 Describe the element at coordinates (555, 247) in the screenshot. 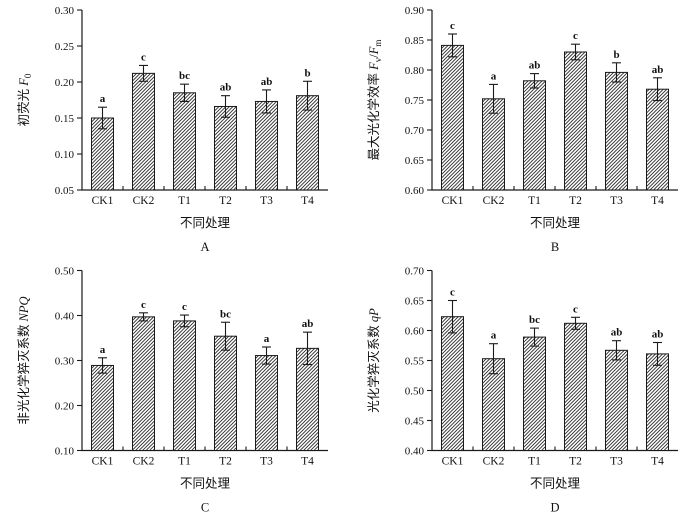

I see `panel-letter: B` at that location.